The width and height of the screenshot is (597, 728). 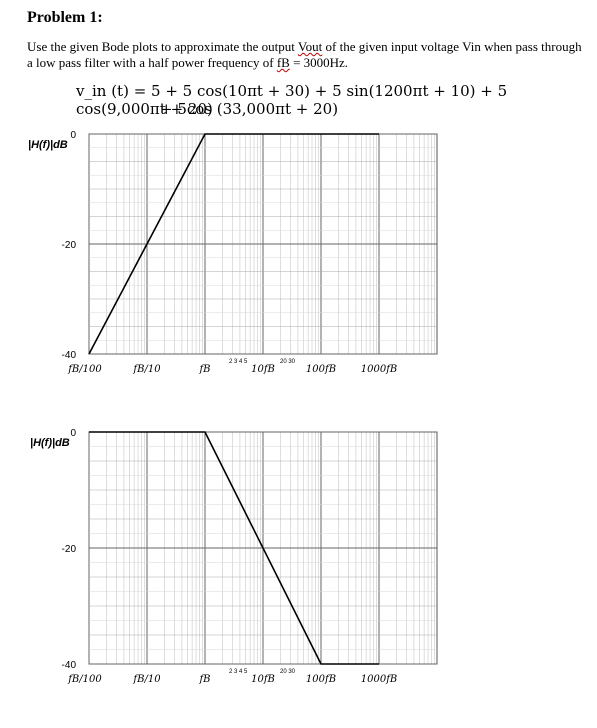 I want to click on fb-label: fB, so click(x=283, y=62).